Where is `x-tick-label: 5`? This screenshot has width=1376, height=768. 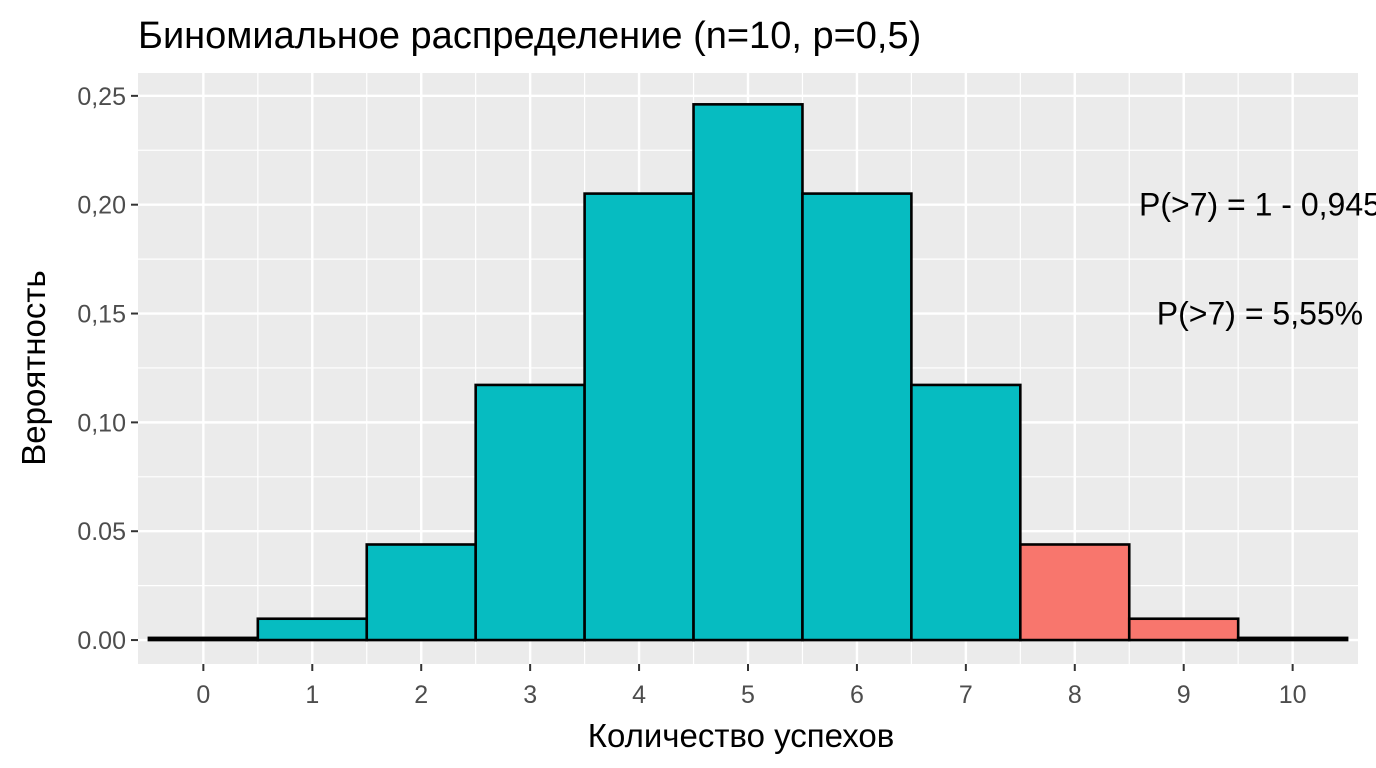
x-tick-label: 5 is located at coordinates (748, 695).